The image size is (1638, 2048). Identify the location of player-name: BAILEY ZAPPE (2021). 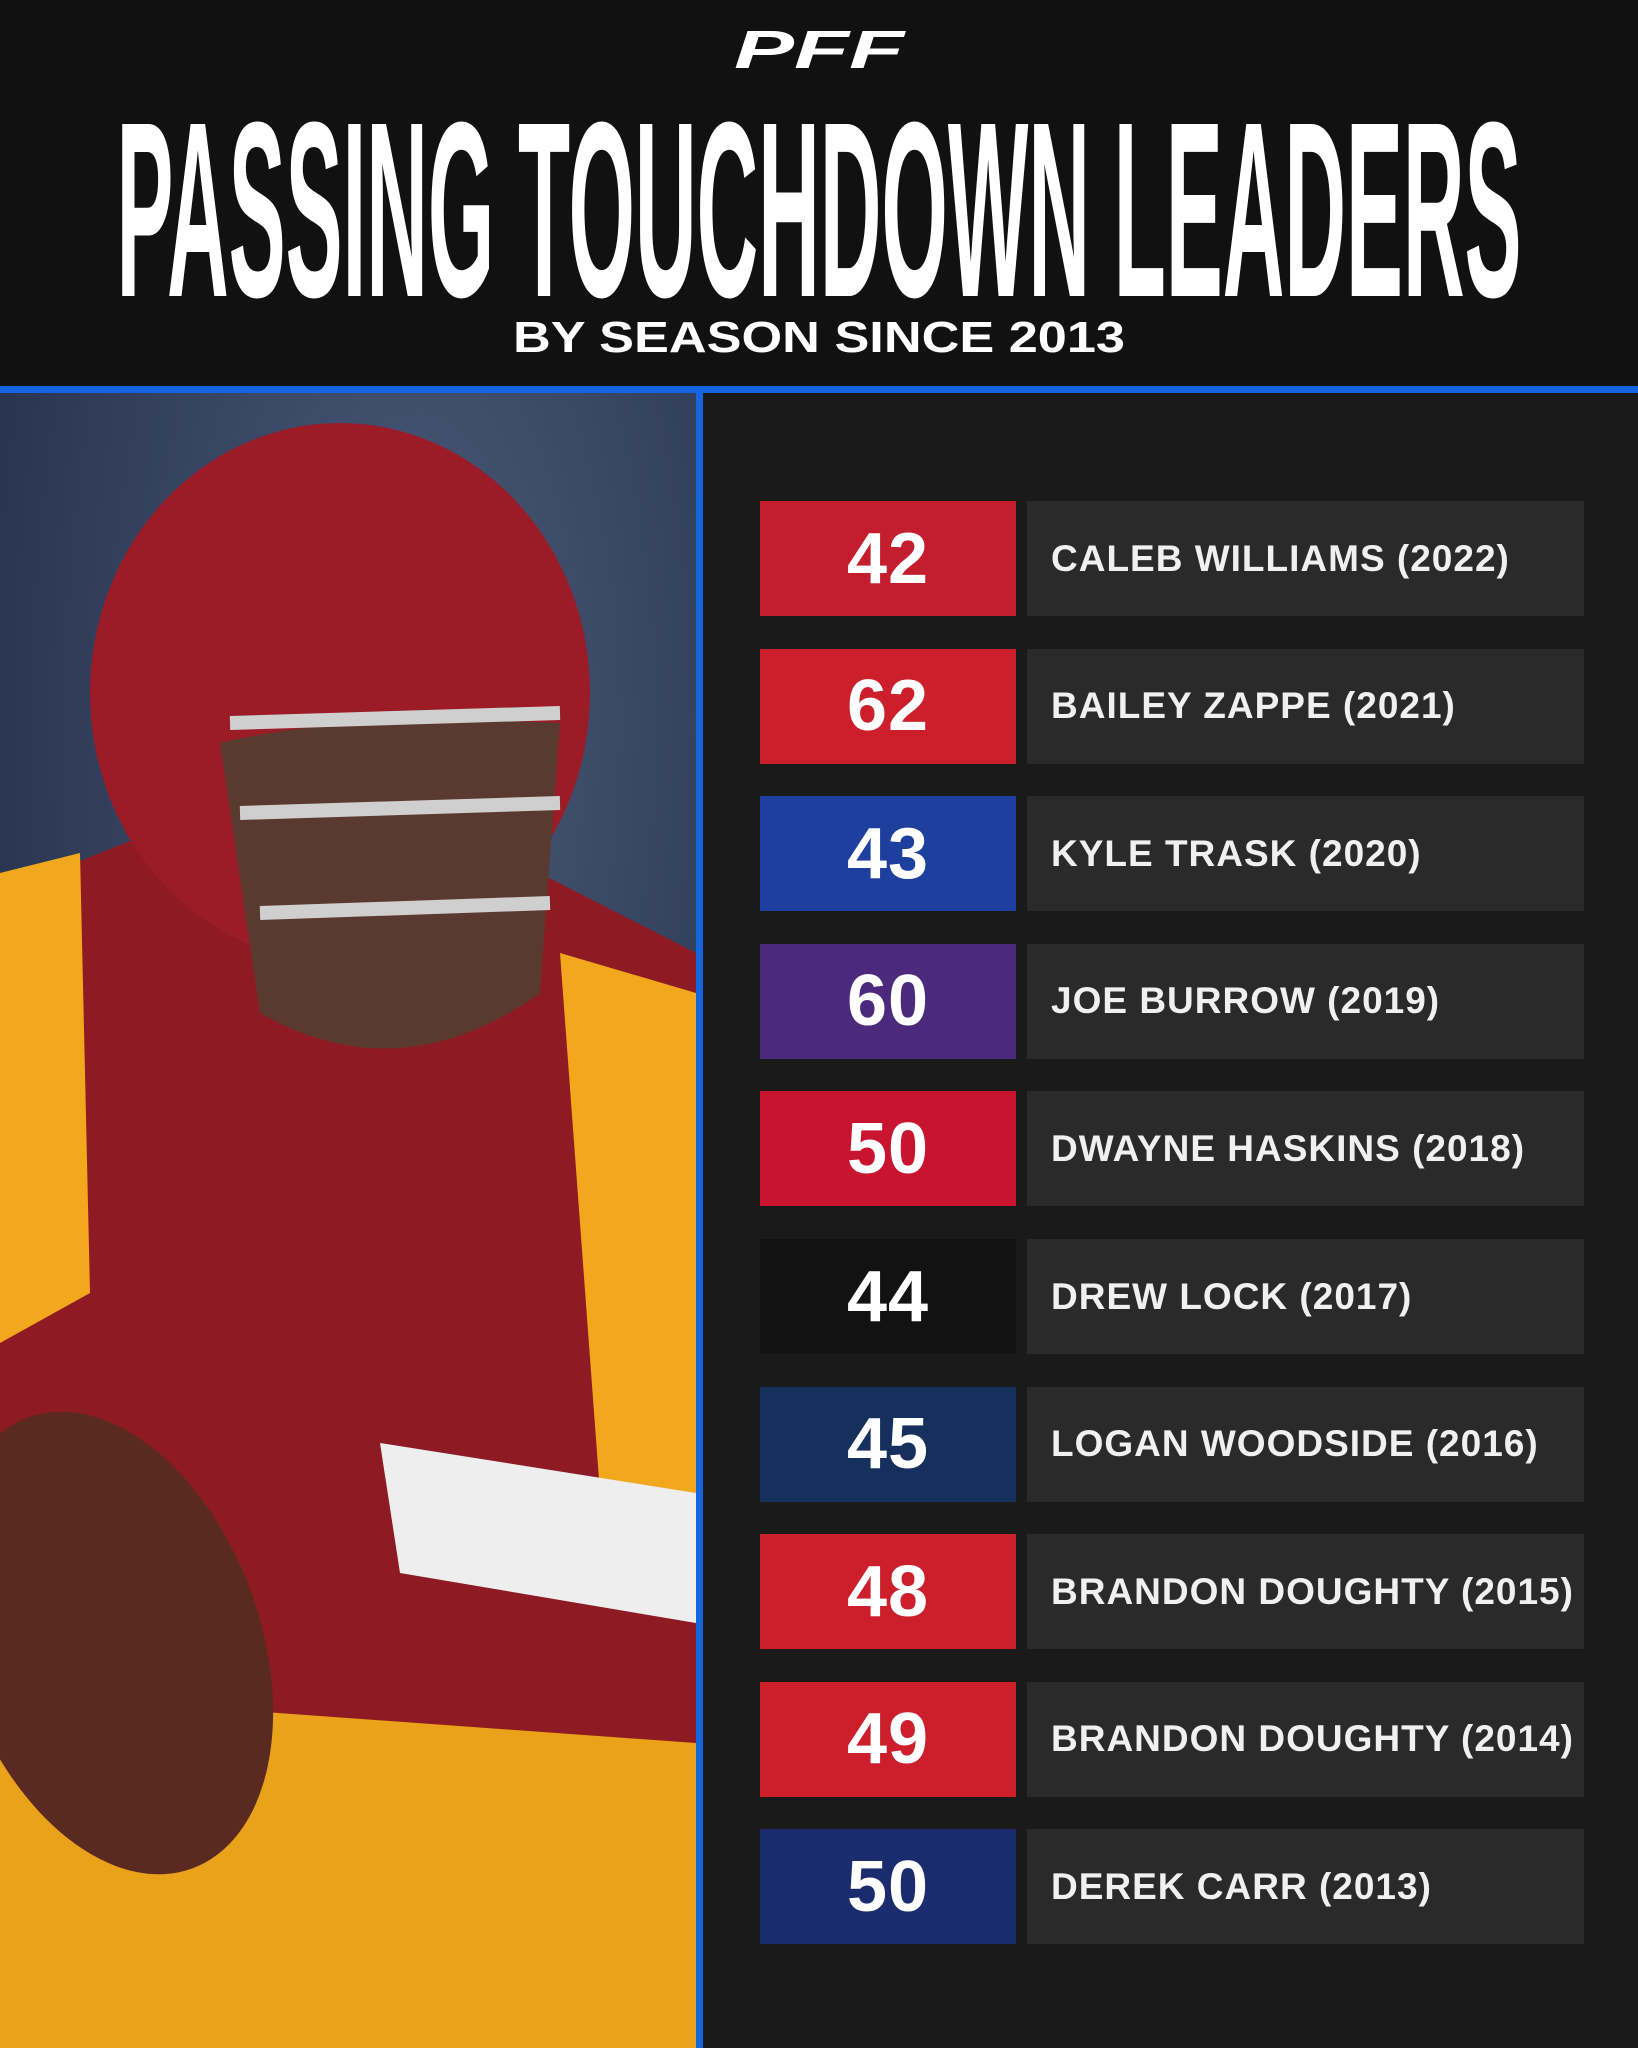
(1305, 706).